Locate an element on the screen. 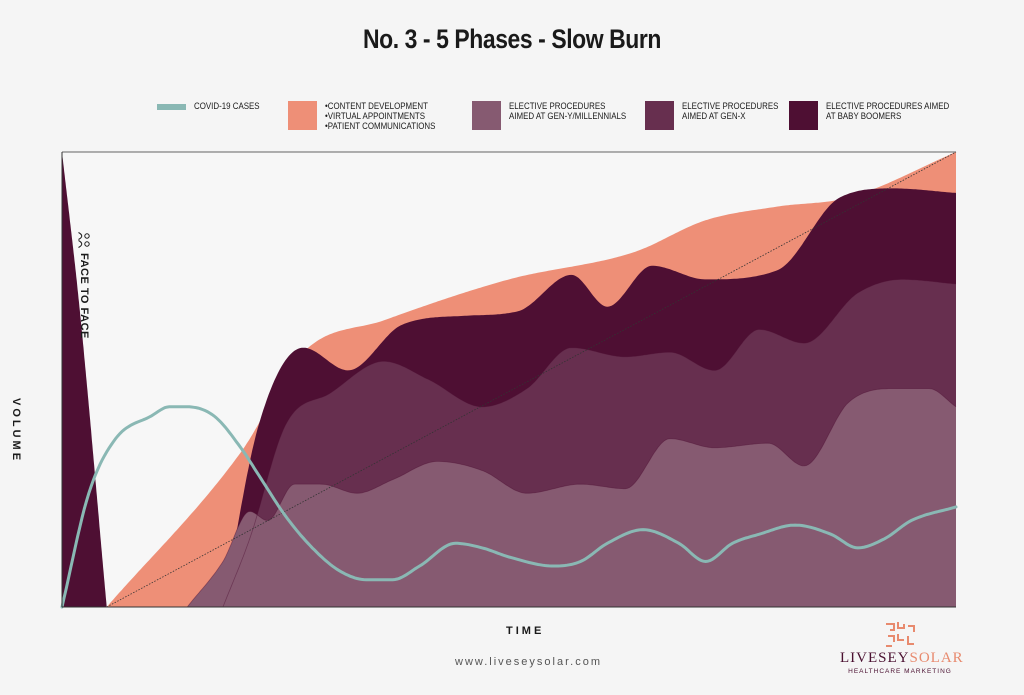 The image size is (1024, 695). legend-swatch-covid is located at coordinates (171, 107).